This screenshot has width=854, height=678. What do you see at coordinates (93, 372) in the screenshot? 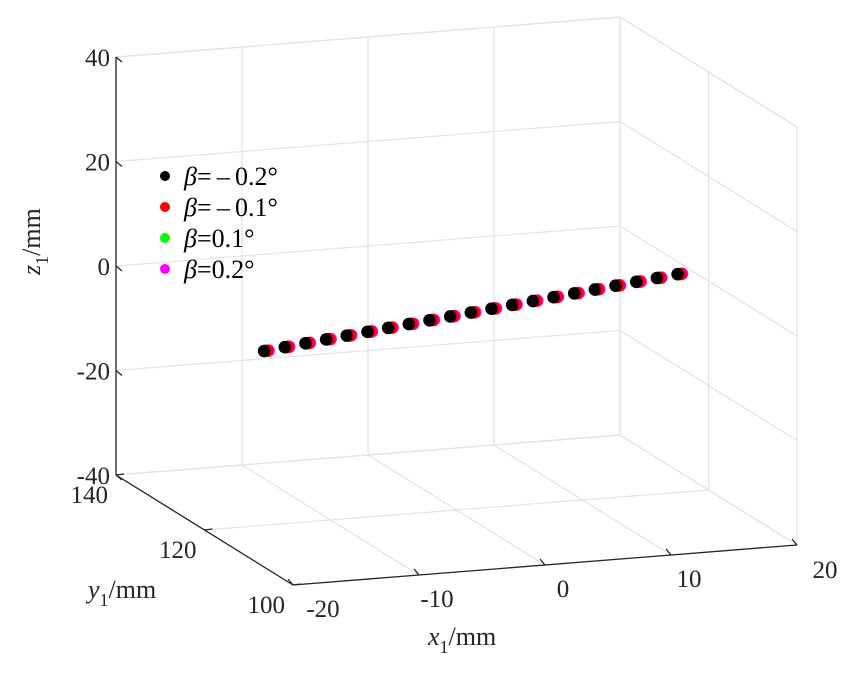
I see `z-tick-label: -20` at bounding box center [93, 372].